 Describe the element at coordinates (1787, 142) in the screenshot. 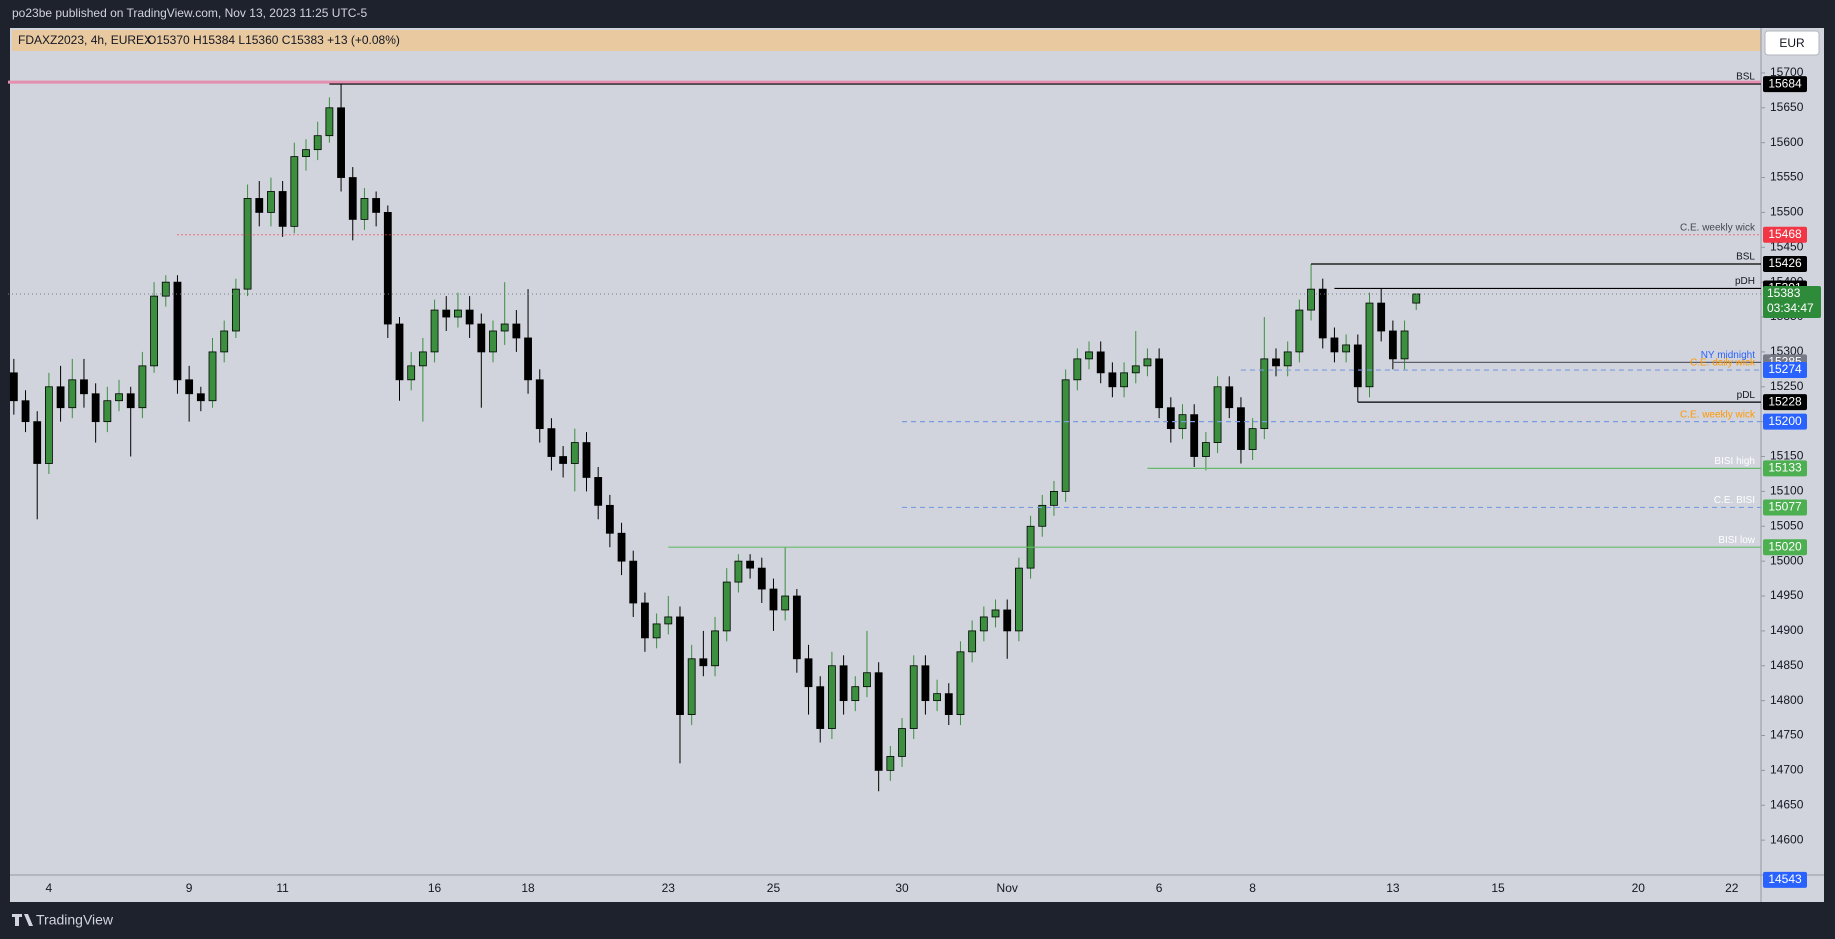

I see `y-tick-label: 15600` at that location.